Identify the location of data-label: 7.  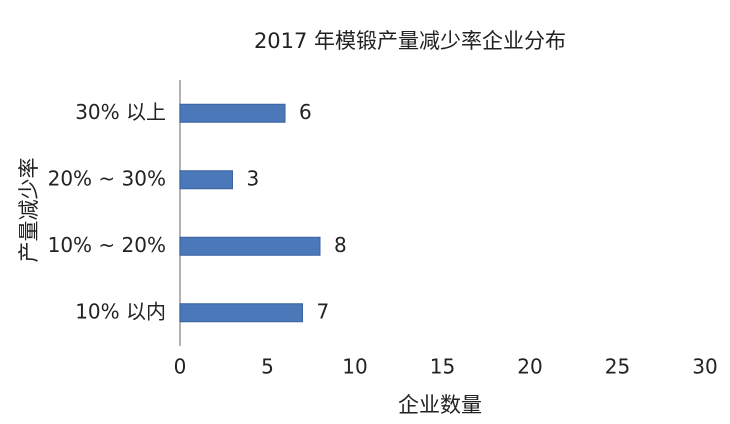
(323, 311).